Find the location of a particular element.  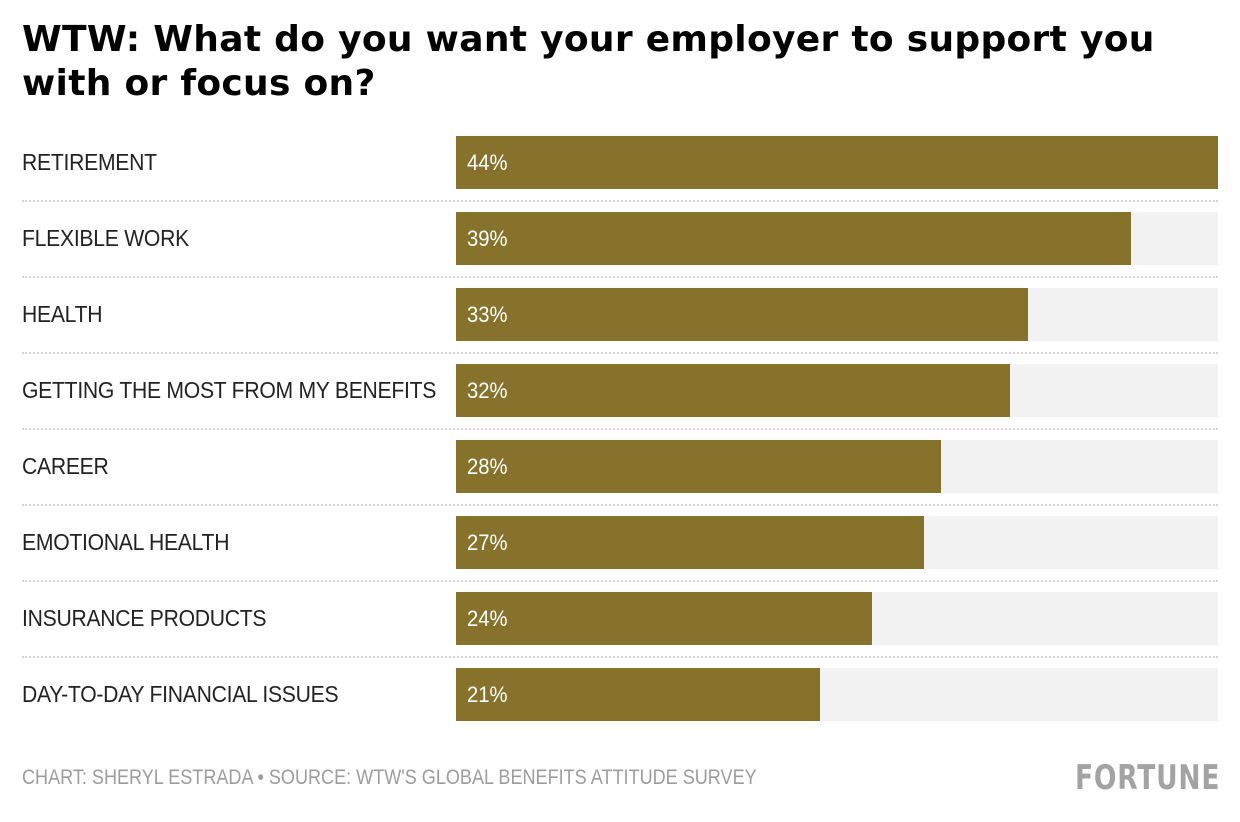

category-label: GETTING THE MOST FROM MY BENEFITS is located at coordinates (229, 390).